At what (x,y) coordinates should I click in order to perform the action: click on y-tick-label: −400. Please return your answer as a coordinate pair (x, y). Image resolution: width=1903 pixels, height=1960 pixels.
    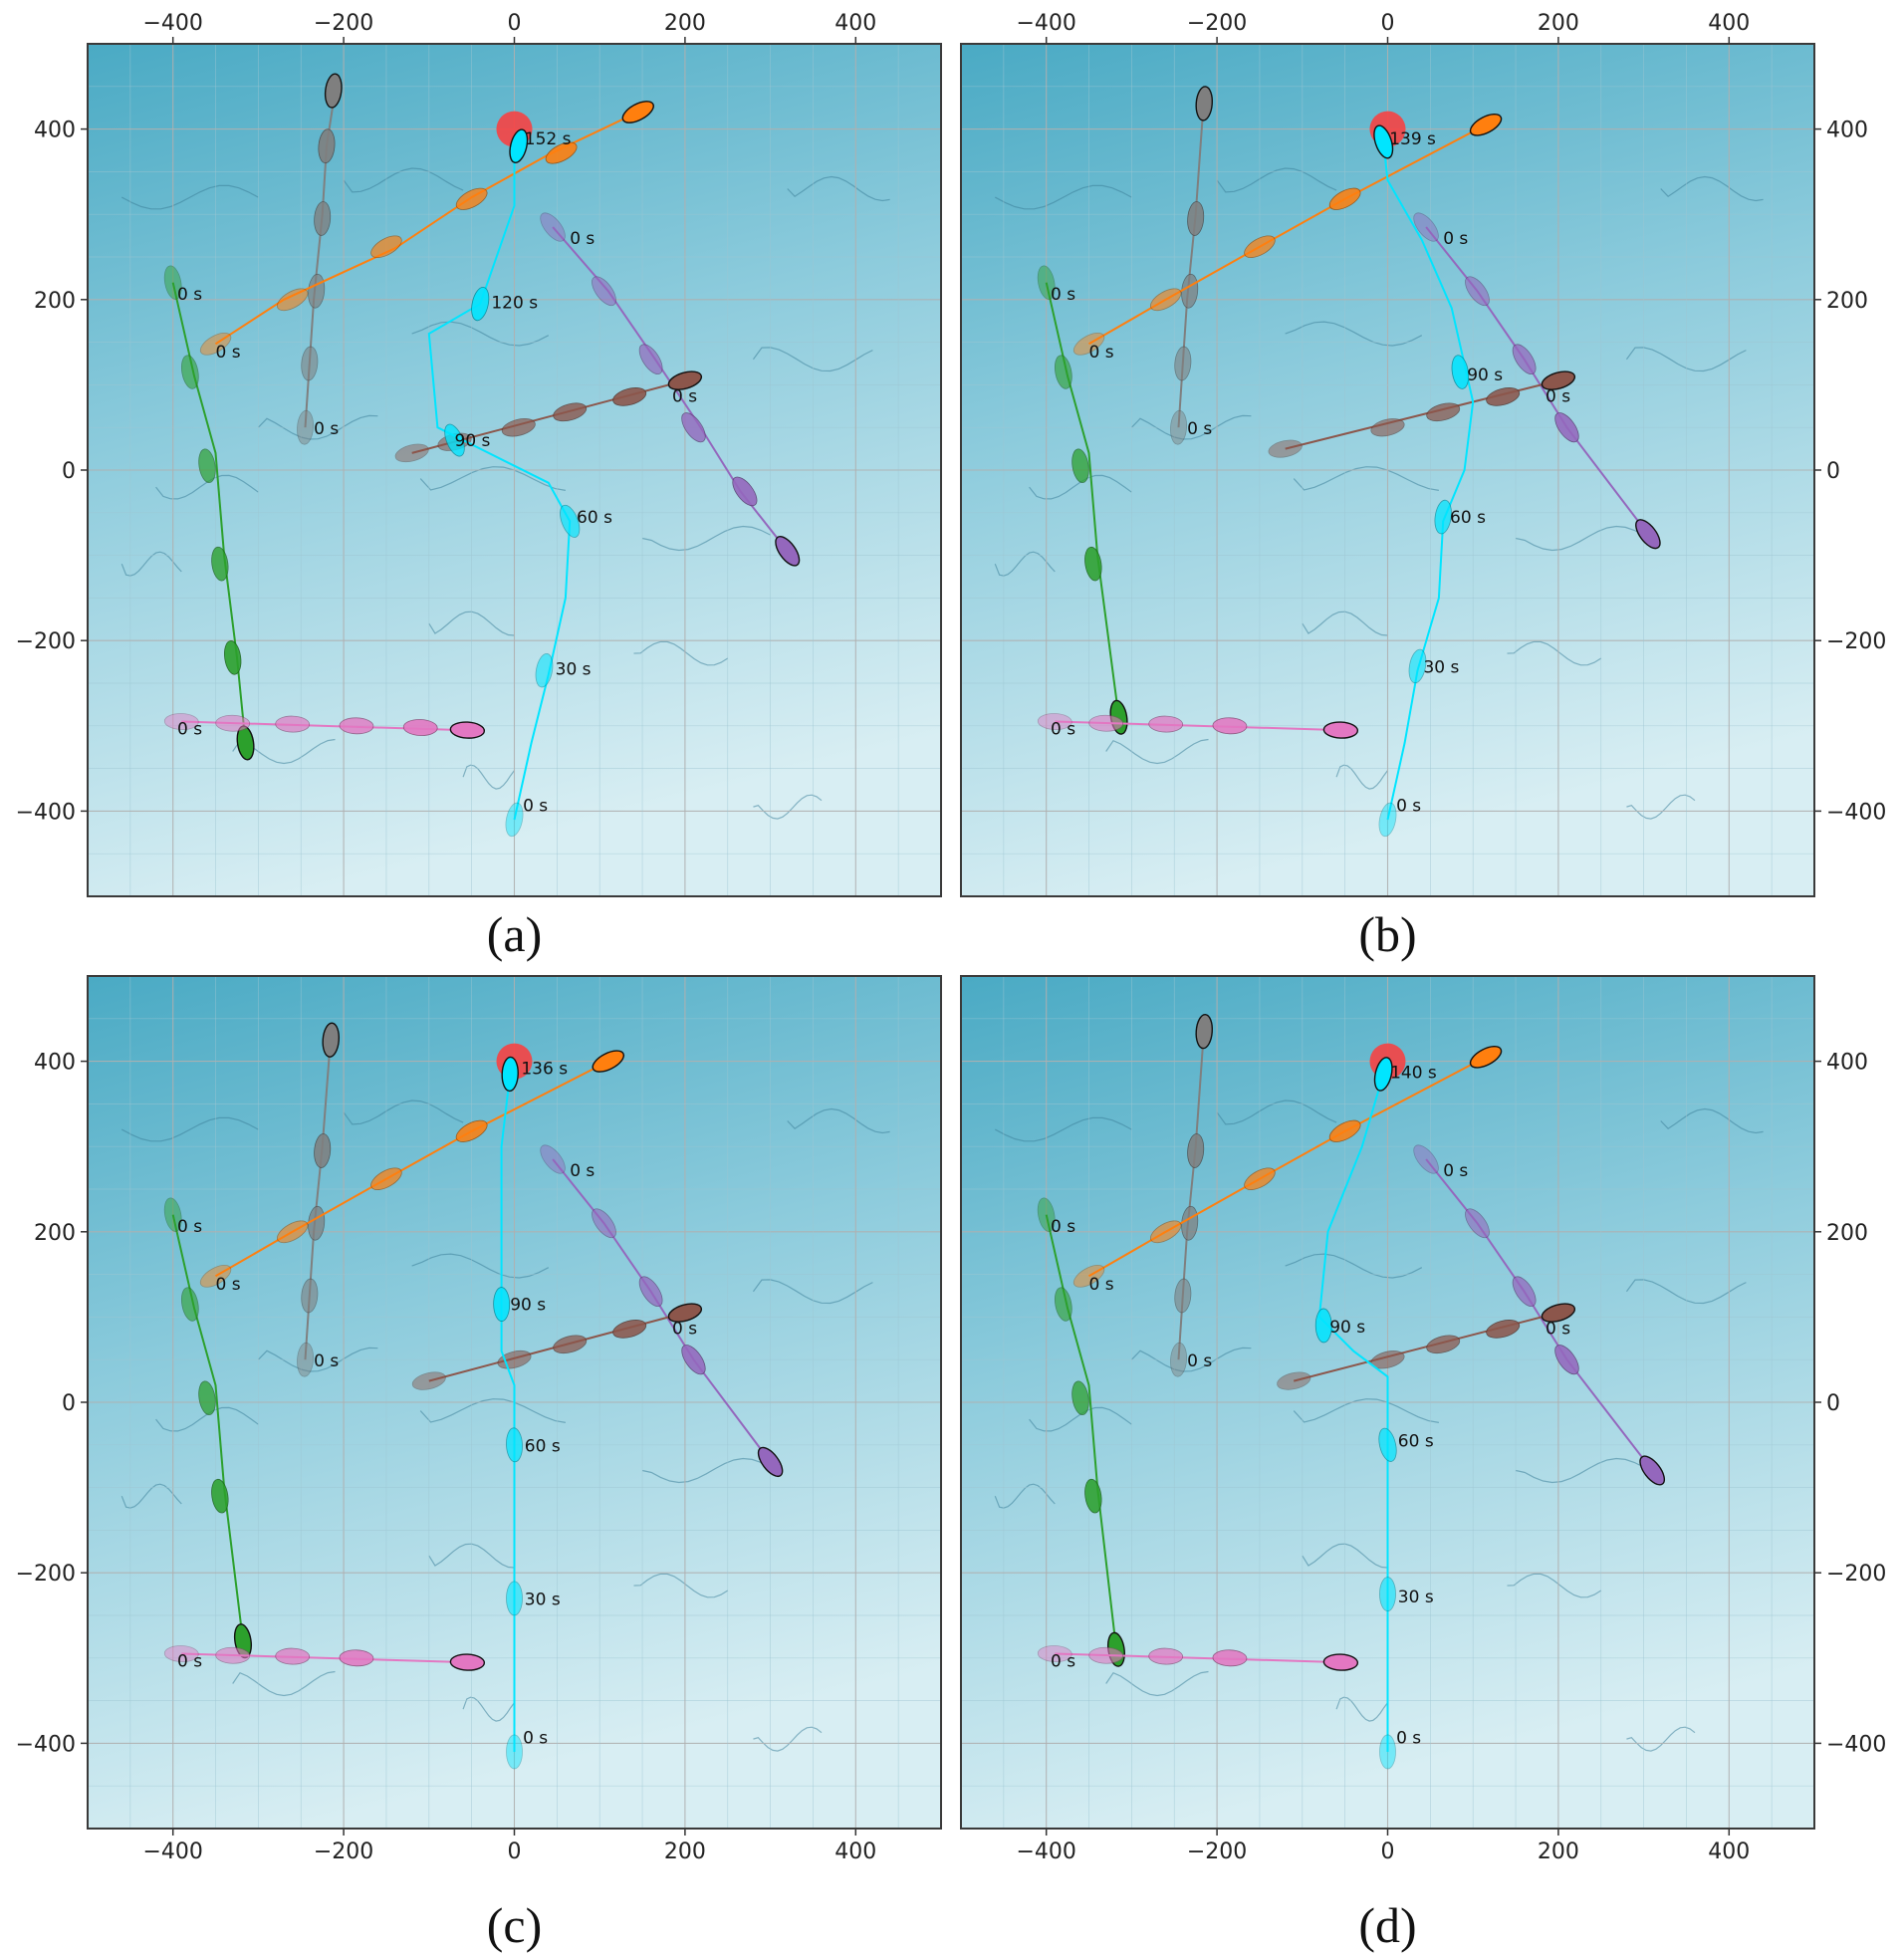
    Looking at the image, I should click on (1856, 813).